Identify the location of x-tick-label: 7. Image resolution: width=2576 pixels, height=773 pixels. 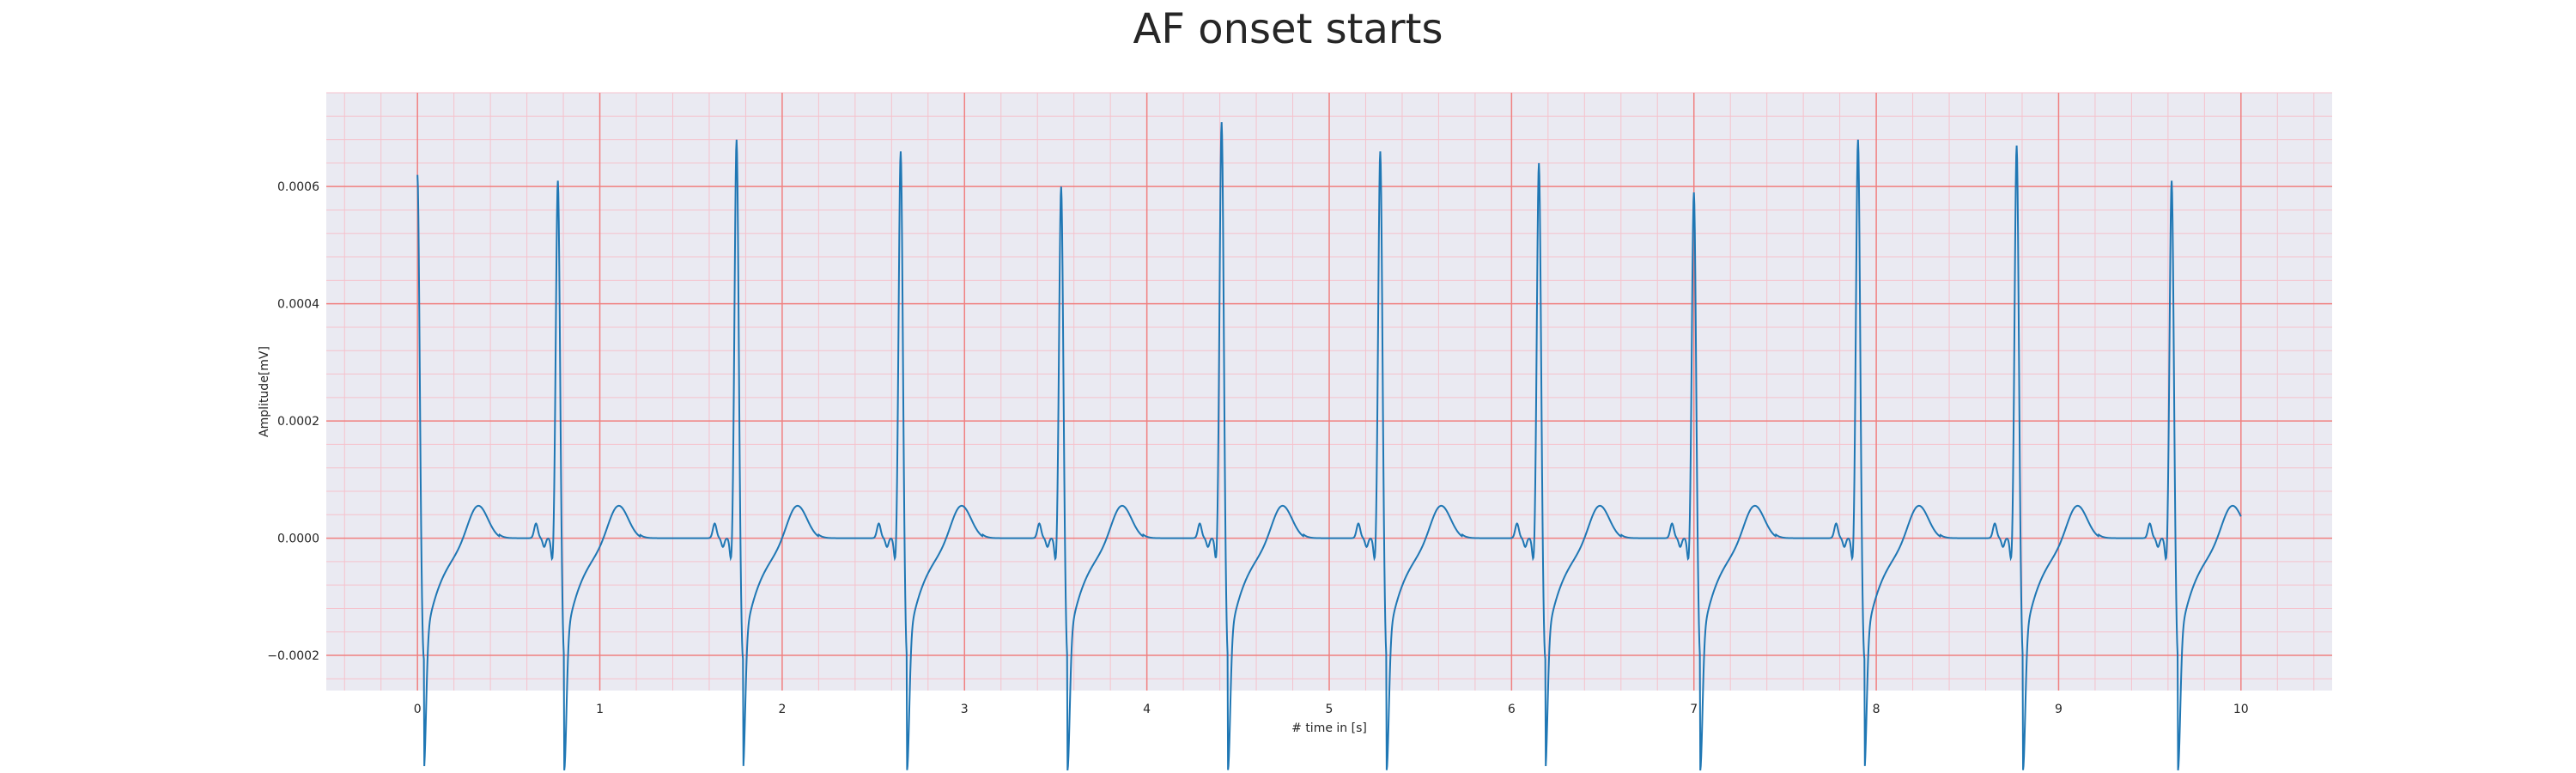
(1694, 709).